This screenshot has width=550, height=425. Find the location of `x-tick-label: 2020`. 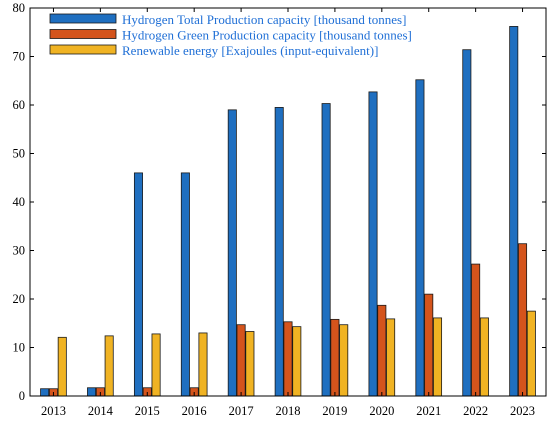

x-tick-label: 2020 is located at coordinates (381, 411).